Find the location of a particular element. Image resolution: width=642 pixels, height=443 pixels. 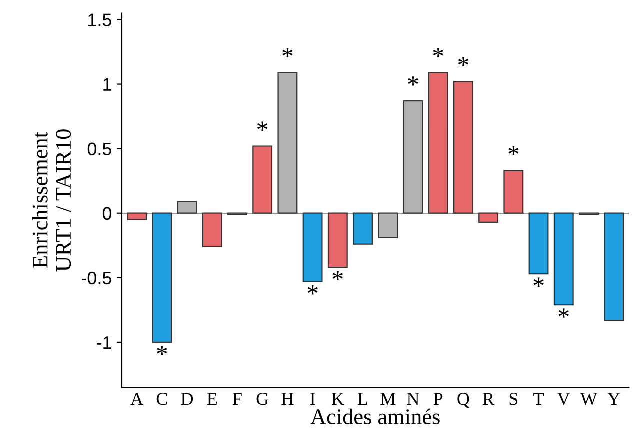

y-tick-label: -1 is located at coordinates (104, 342).